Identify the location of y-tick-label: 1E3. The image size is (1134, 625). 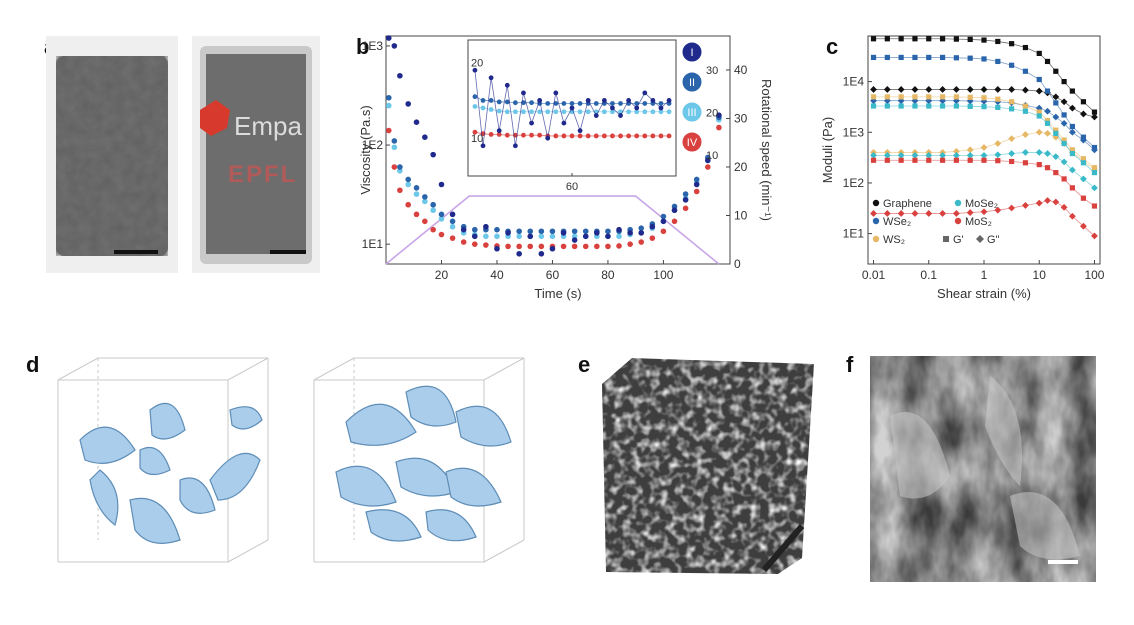
(854, 132).